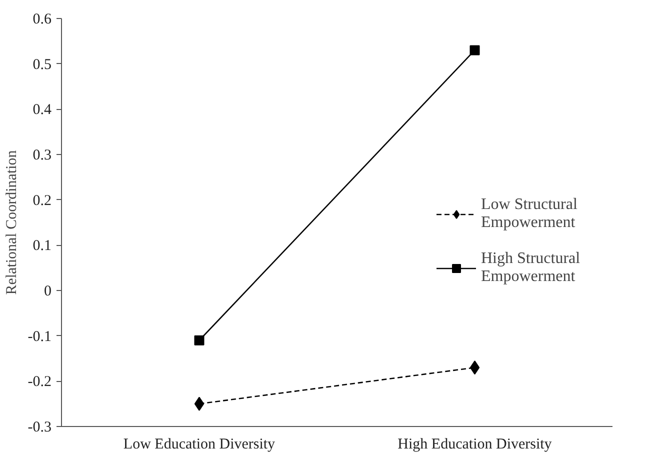 The width and height of the screenshot is (652, 455). I want to click on legend-label: Low Structural Empowerment, so click(529, 214).